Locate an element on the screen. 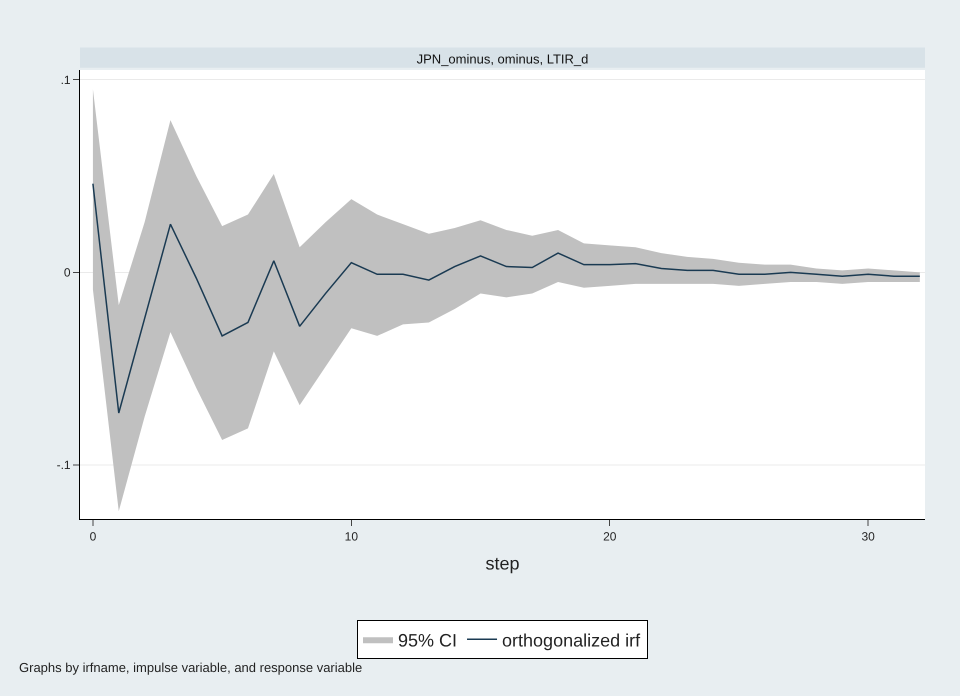 Image resolution: width=960 pixels, height=696 pixels. x-tick-label: 20 is located at coordinates (610, 536).